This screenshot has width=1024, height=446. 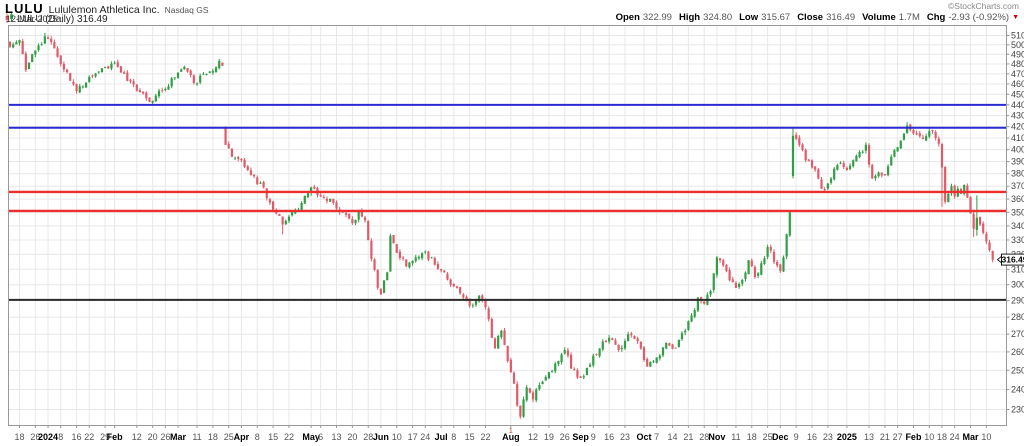 What do you see at coordinates (413, 437) in the screenshot?
I see `svg-text: 17` at bounding box center [413, 437].